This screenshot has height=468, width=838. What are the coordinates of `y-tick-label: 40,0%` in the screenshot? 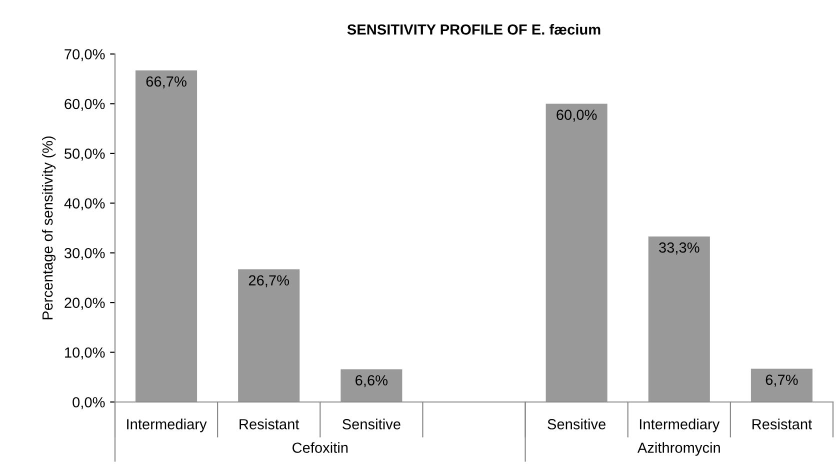 It's located at (84, 204).